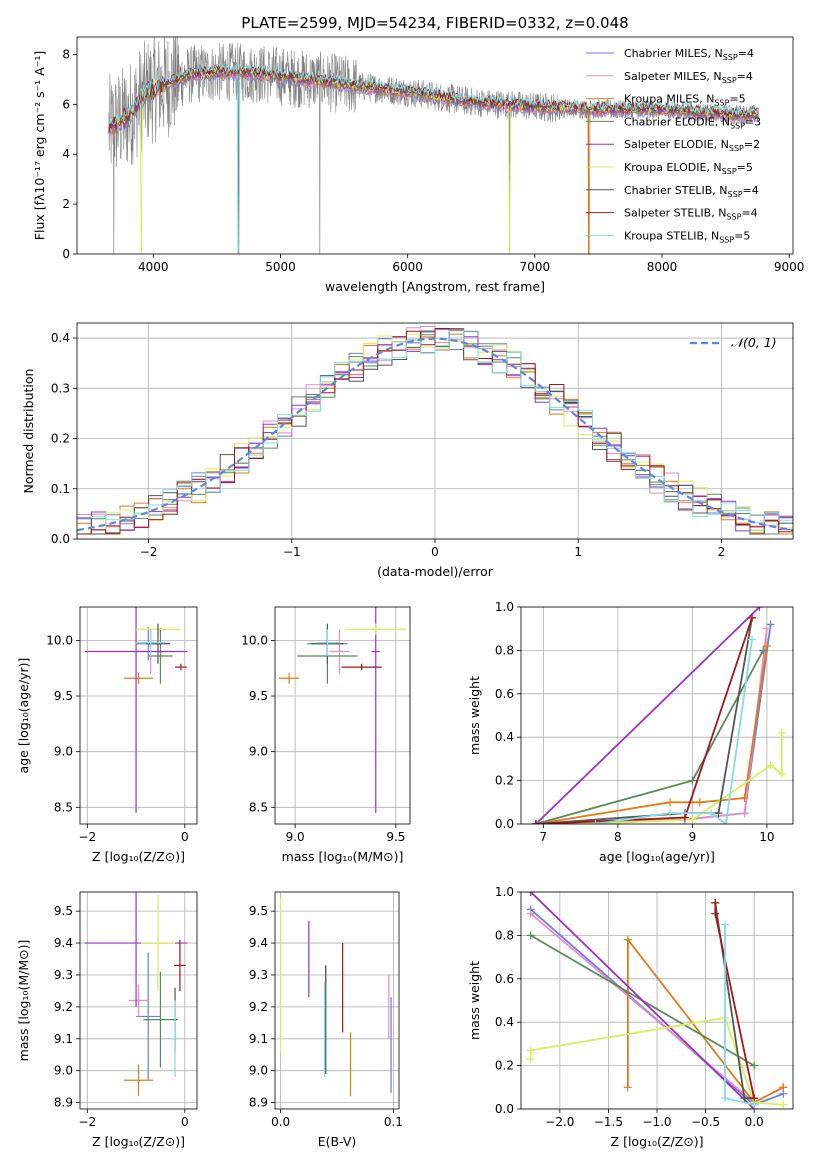  Describe the element at coordinates (618, 837) in the screenshot. I see `x-tick-label: 8` at that location.